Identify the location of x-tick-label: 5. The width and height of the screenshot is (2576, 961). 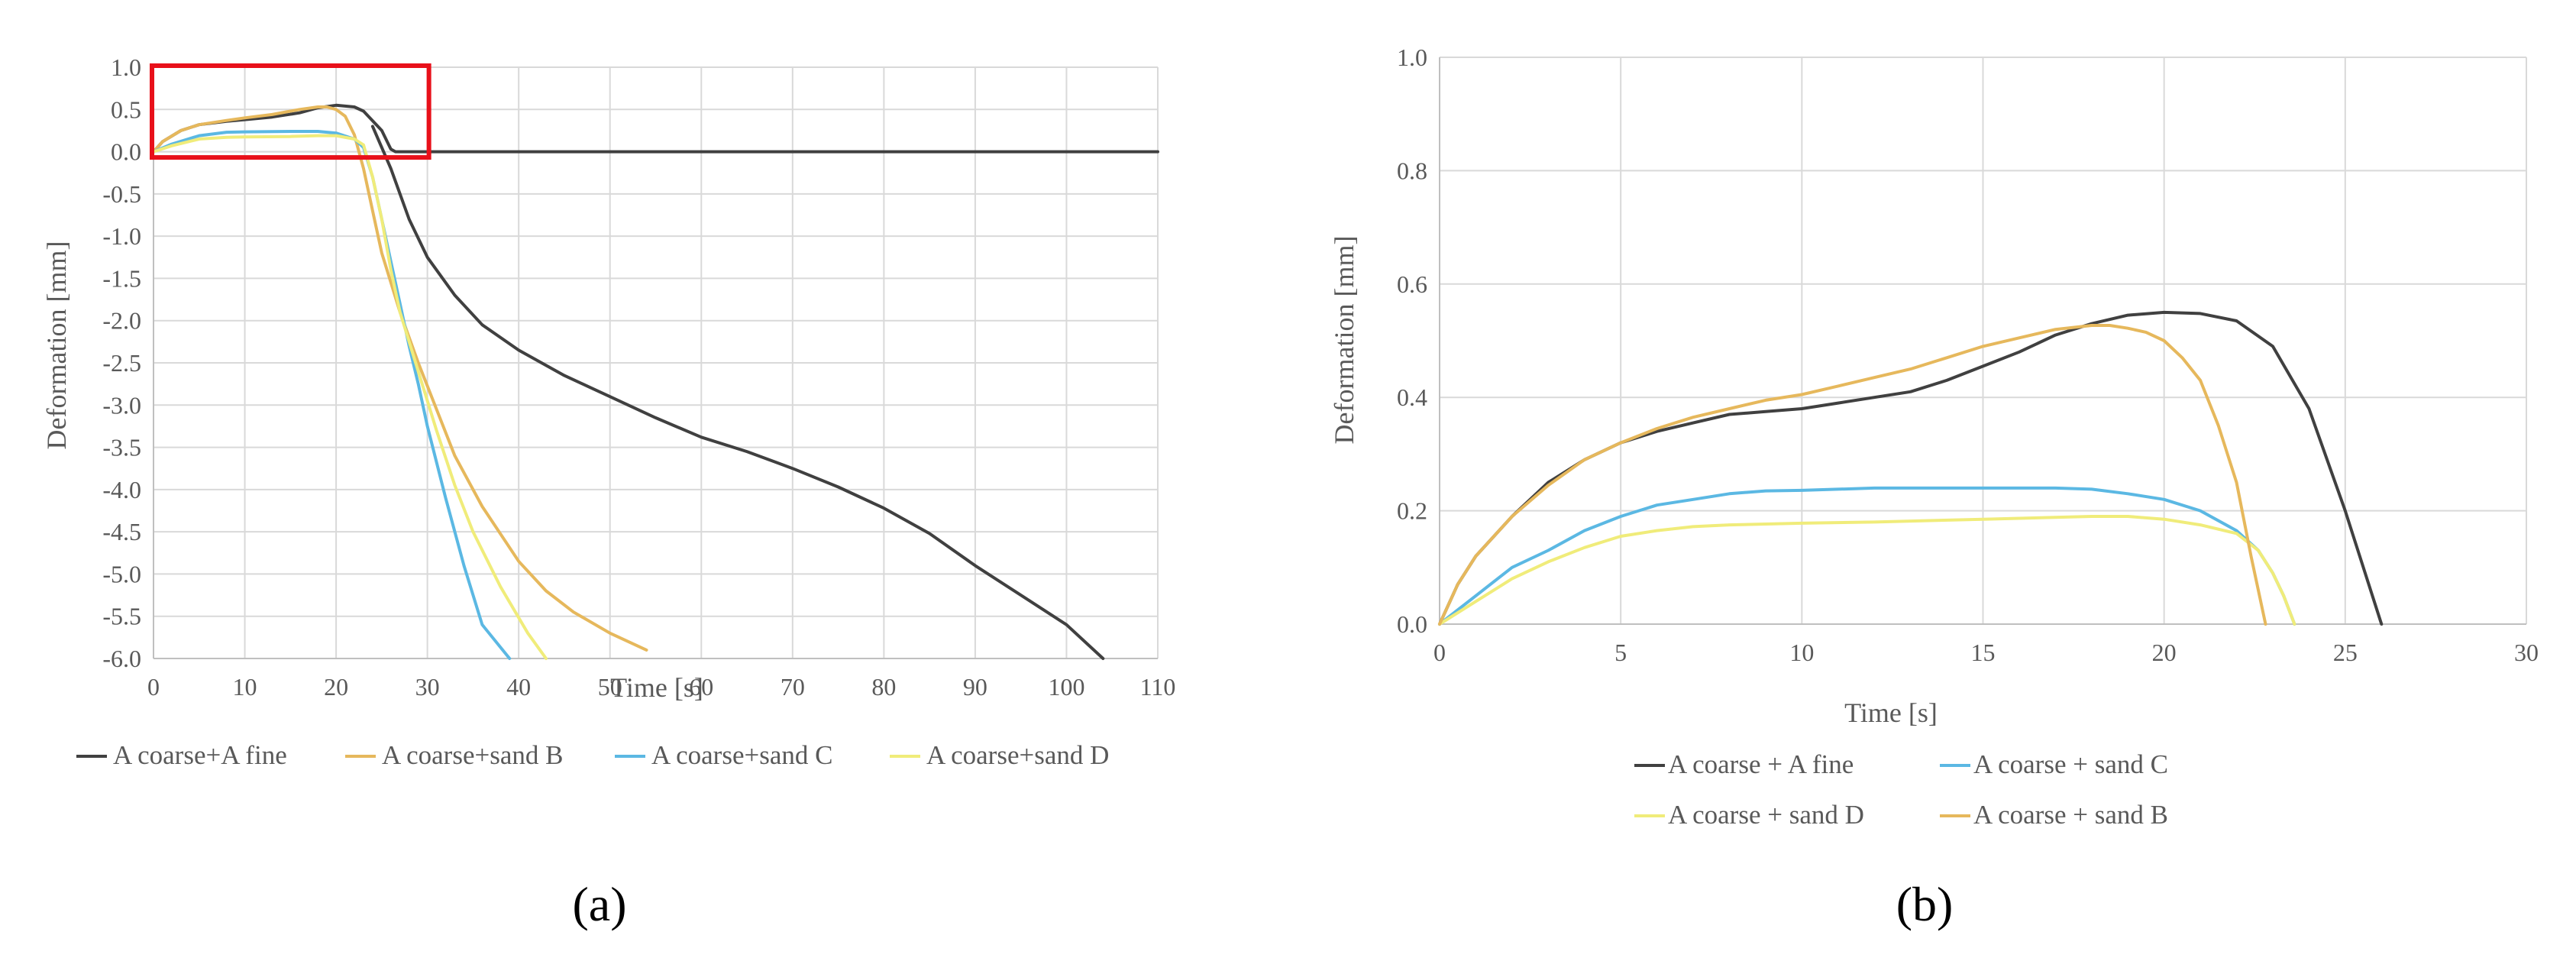
(1620, 652).